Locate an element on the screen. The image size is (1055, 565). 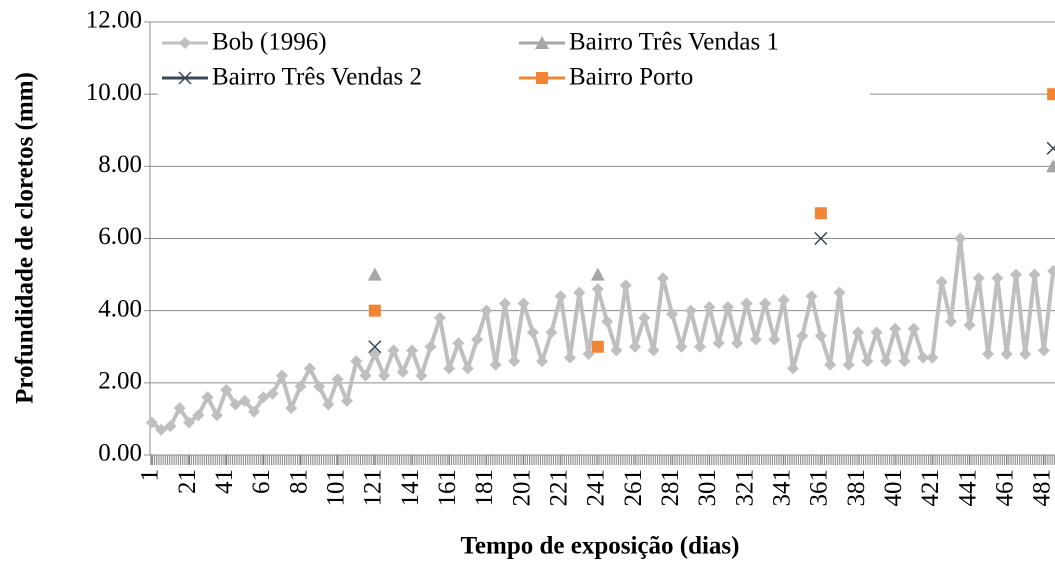
x-tick-label: 401 is located at coordinates (893, 488).